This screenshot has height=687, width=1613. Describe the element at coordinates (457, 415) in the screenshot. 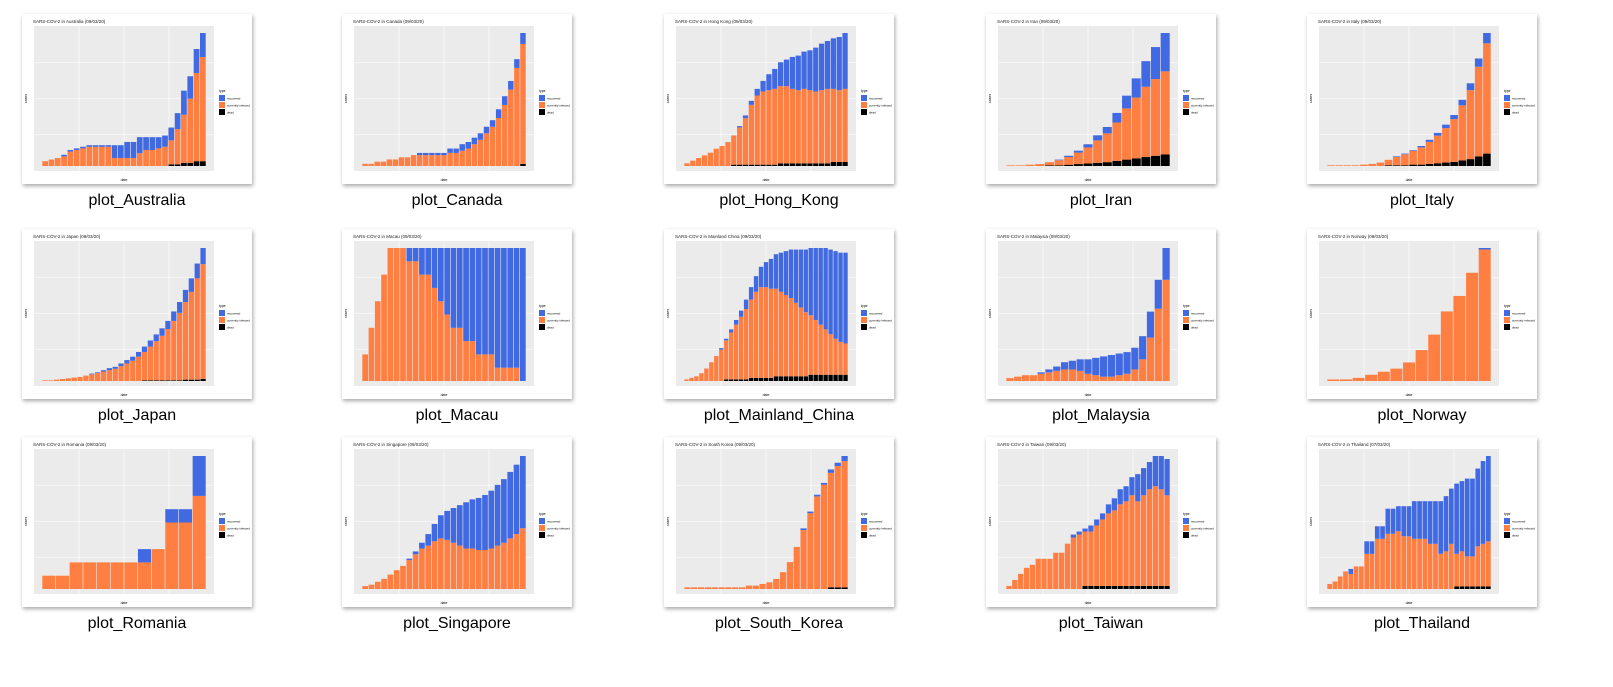

I see `file-name: plot_Macau` at that location.